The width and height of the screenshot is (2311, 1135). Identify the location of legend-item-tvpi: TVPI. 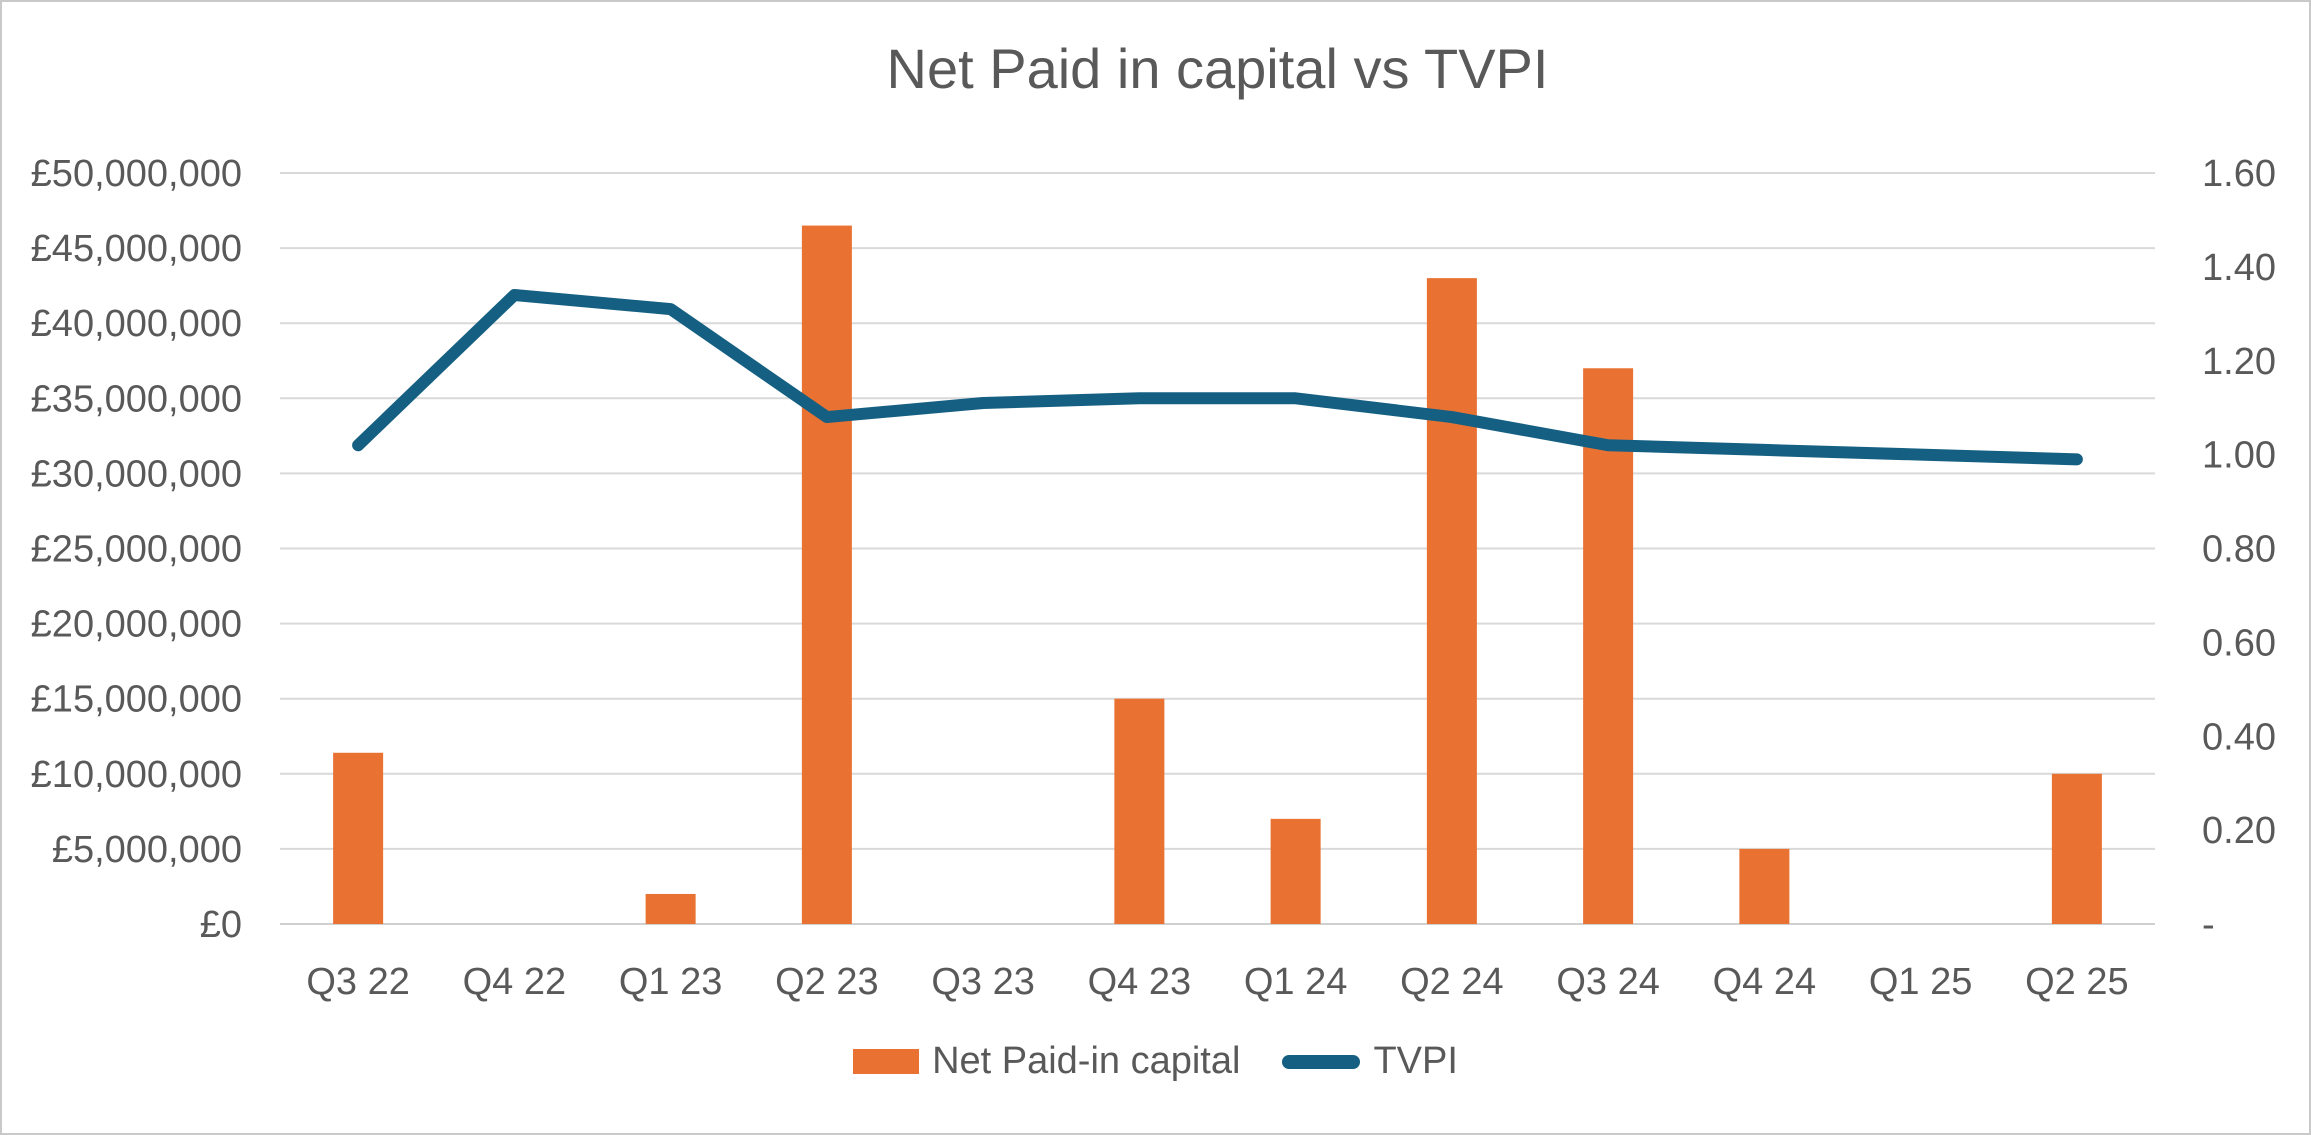
(1370, 1061).